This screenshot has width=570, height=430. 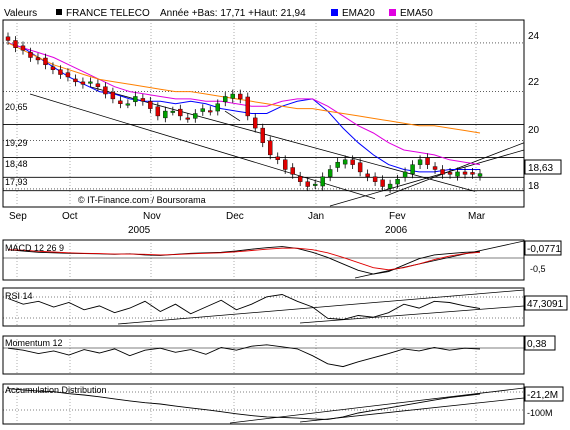 What do you see at coordinates (18, 216) in the screenshot?
I see `month-sep: Sep` at bounding box center [18, 216].